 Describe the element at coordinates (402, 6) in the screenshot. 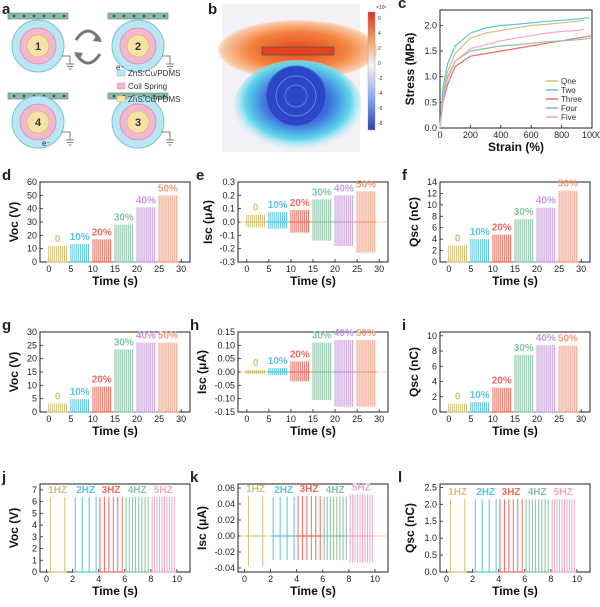

I see `panel-label: c` at that location.